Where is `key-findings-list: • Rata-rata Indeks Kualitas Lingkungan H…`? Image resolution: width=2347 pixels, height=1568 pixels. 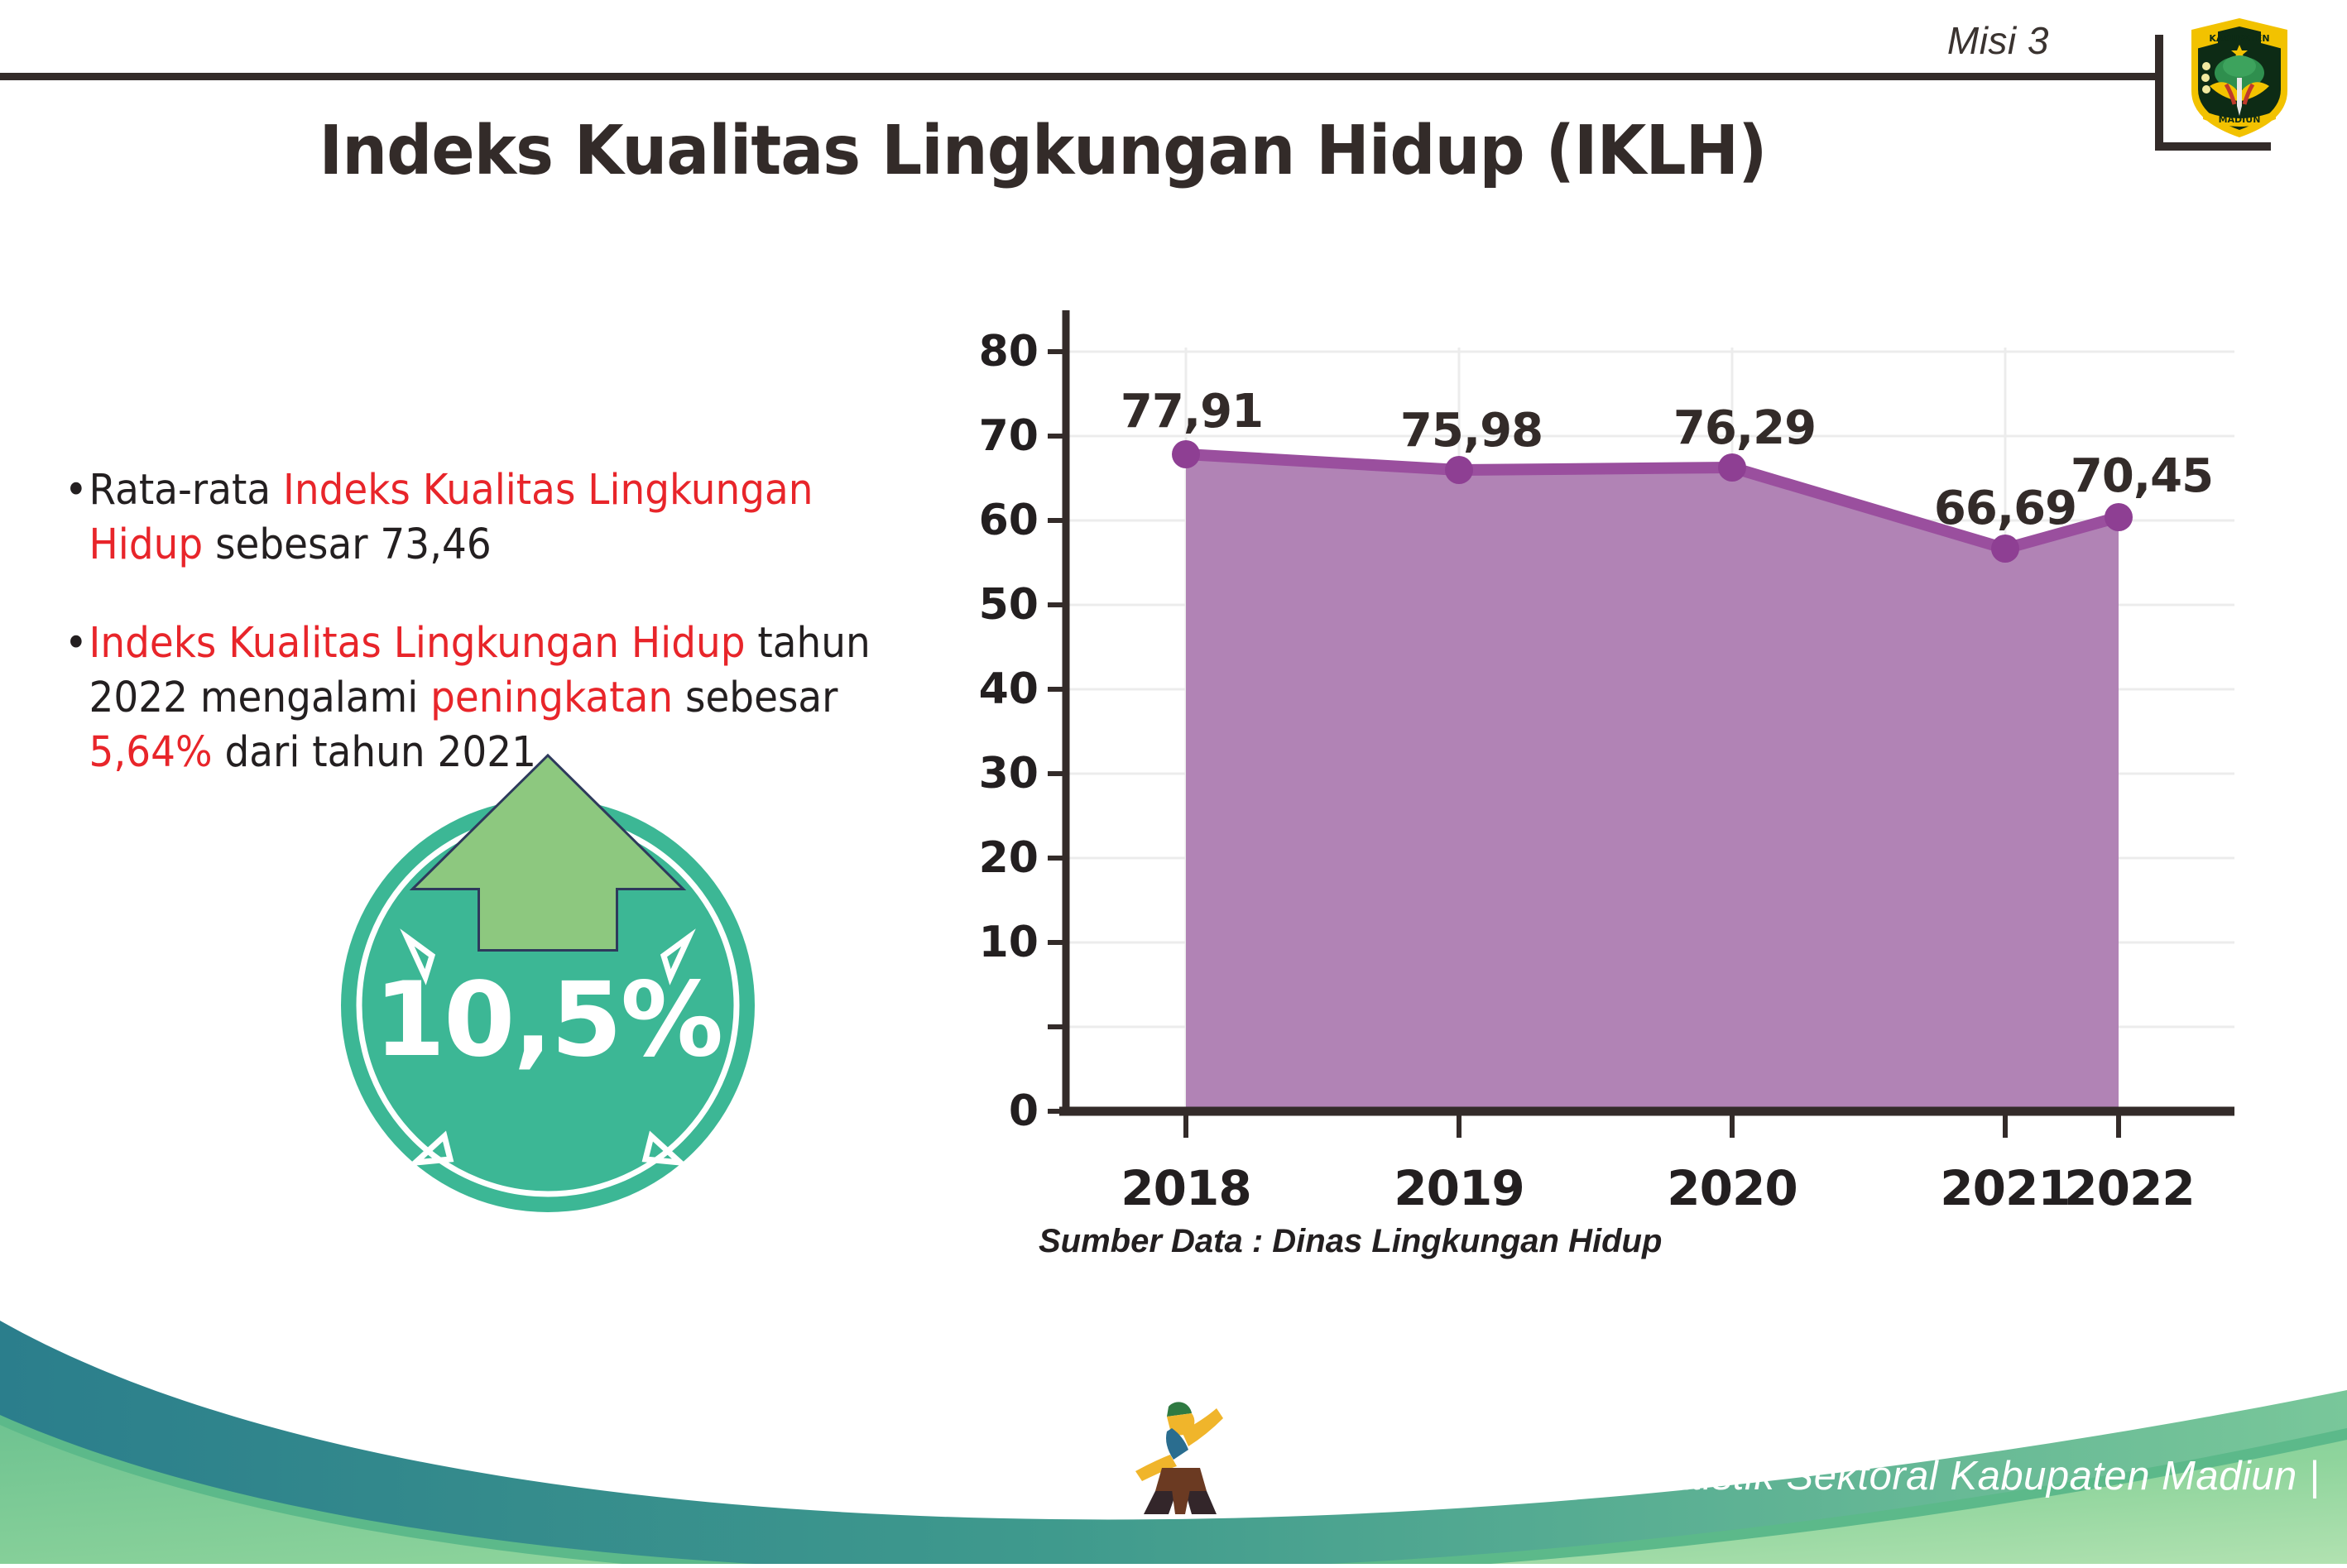
key-findings-list: • Rata-rata Indeks Kualitas Lingkungan H… is located at coordinates (528, 643).